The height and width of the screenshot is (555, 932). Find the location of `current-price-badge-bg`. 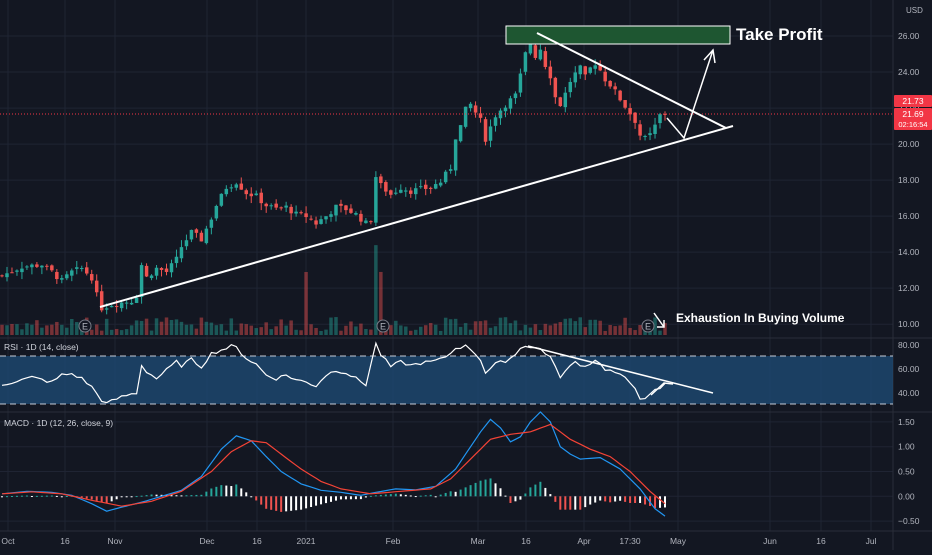

current-price-badge-bg is located at coordinates (913, 119).